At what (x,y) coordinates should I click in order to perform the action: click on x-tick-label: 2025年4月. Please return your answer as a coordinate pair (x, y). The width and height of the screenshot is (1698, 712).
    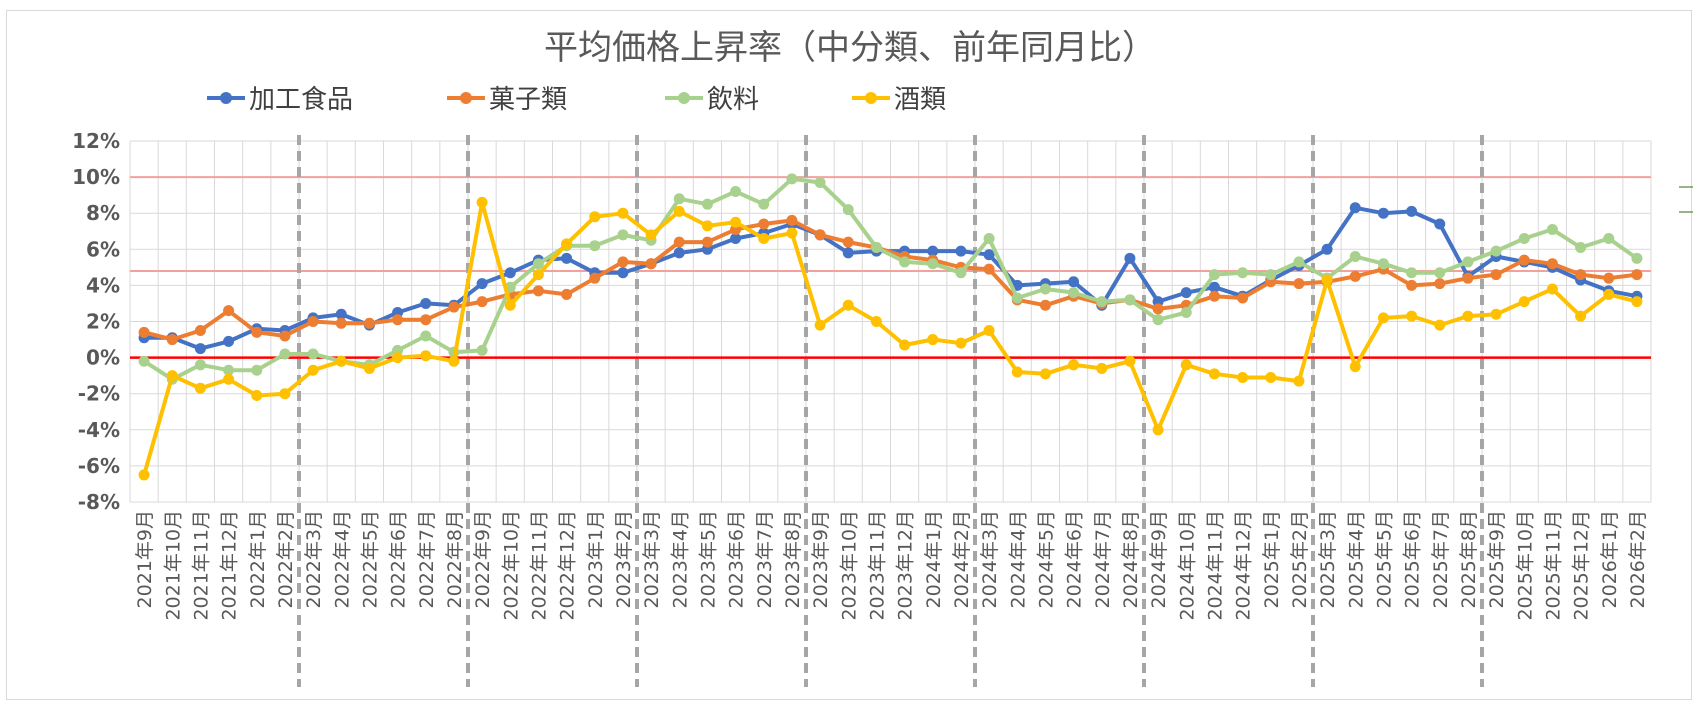
    Looking at the image, I should click on (1356, 559).